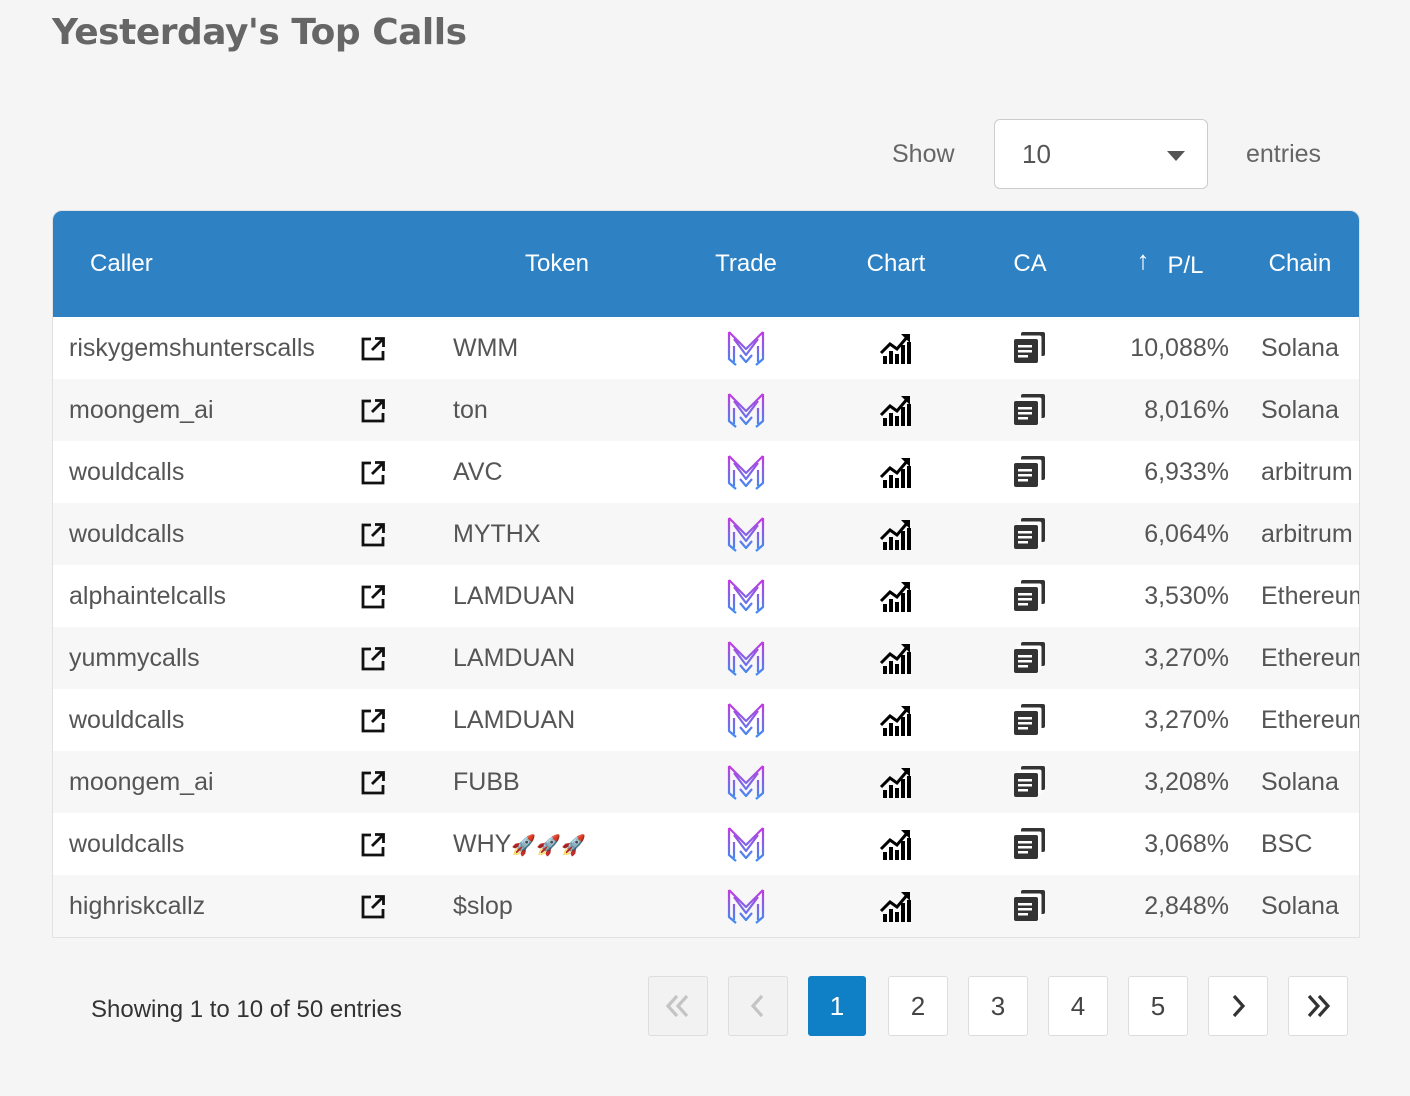 The width and height of the screenshot is (1410, 1096). Describe the element at coordinates (1318, 1006) in the screenshot. I see `last-page-button` at that location.